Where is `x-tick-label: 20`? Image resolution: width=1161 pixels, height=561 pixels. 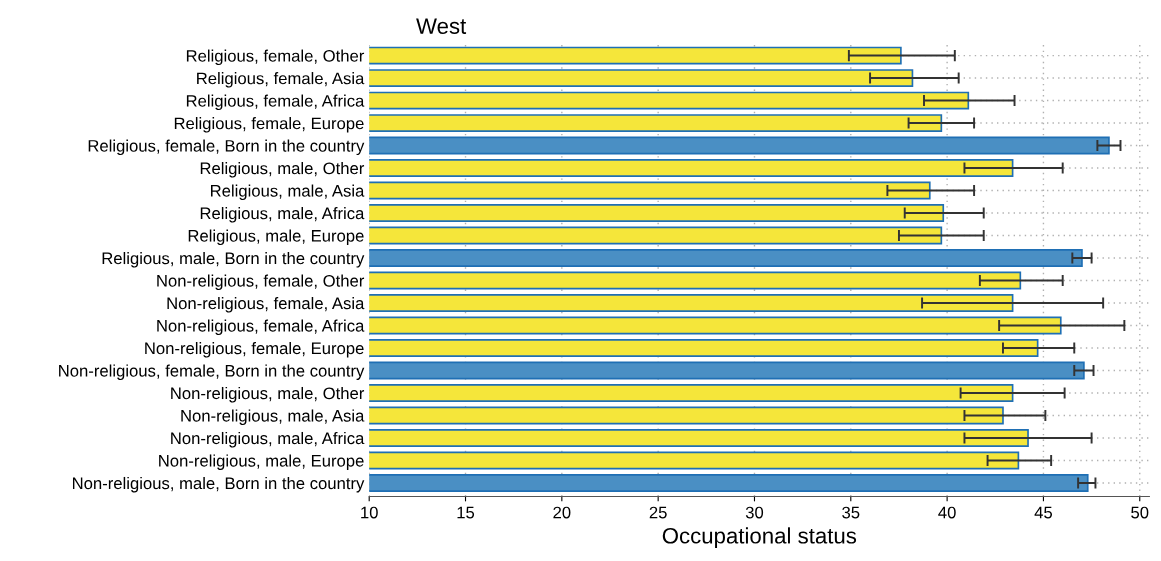 x-tick-label: 20 is located at coordinates (562, 512).